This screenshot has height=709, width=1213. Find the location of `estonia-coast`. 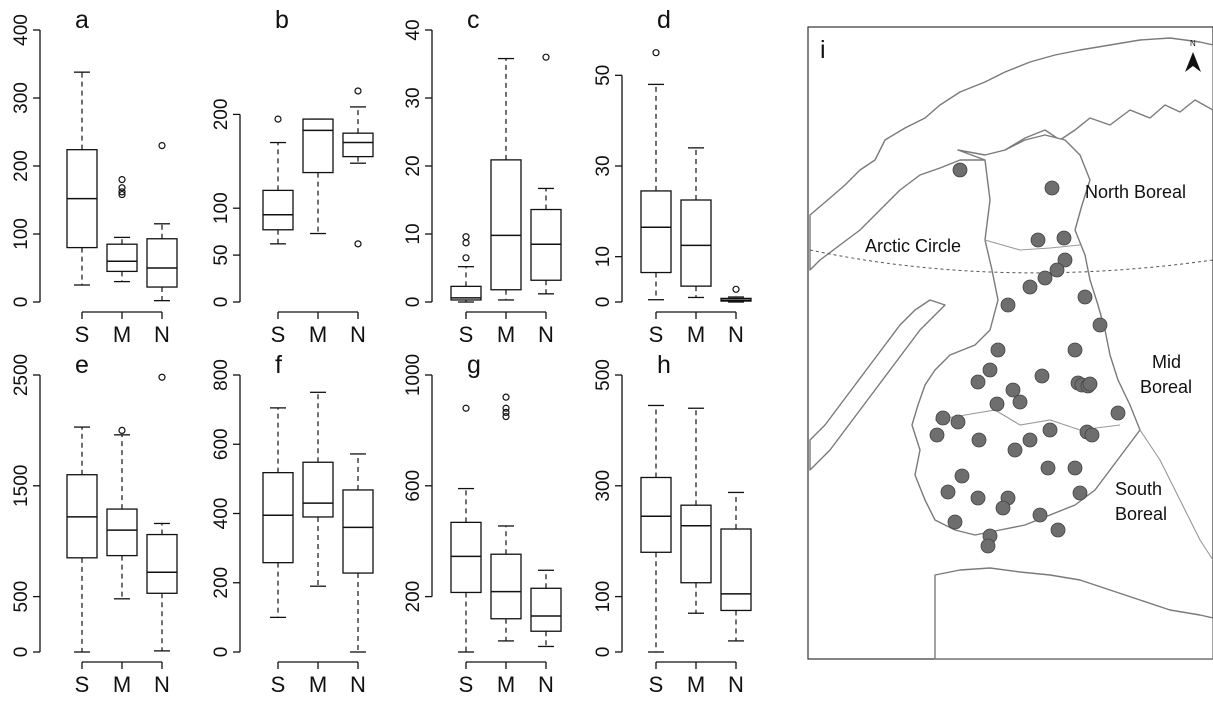

estonia-coast is located at coordinates (1073, 613).